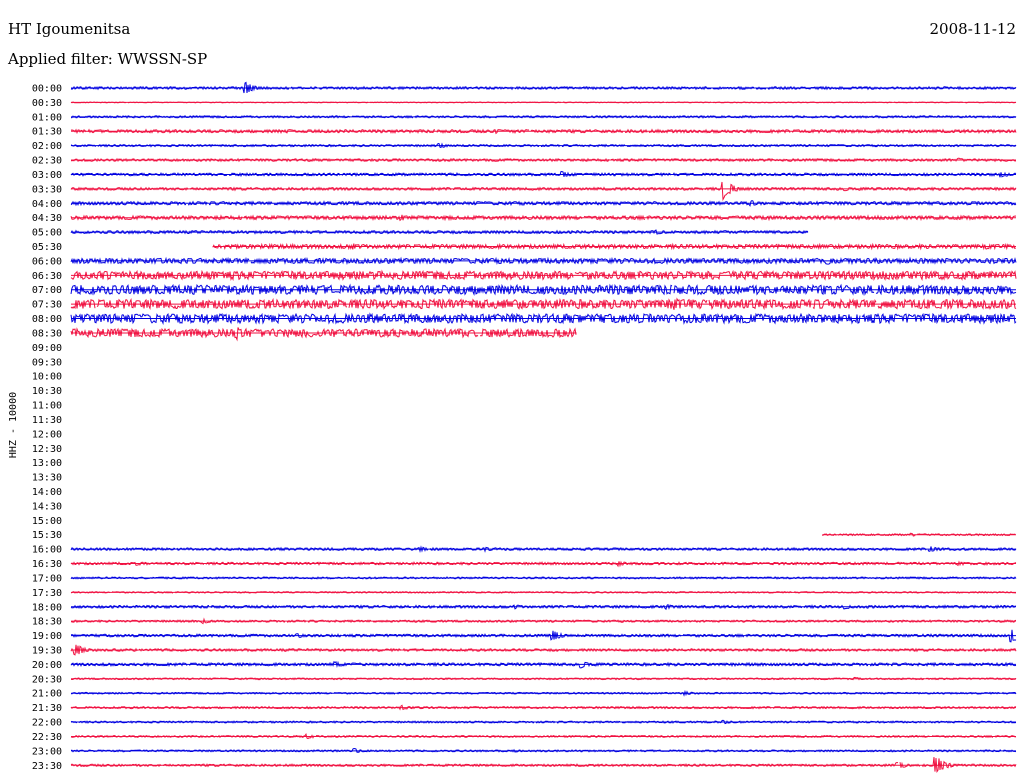 The height and width of the screenshot is (780, 1024). Describe the element at coordinates (47, 132) in the screenshot. I see `time-tick-label: 01:30` at that location.